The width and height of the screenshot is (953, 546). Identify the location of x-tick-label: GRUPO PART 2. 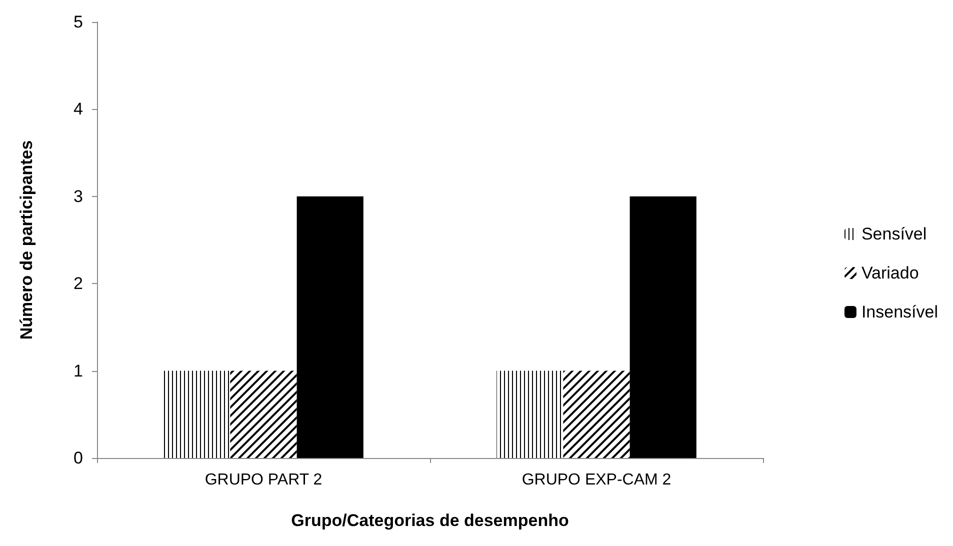
(263, 480).